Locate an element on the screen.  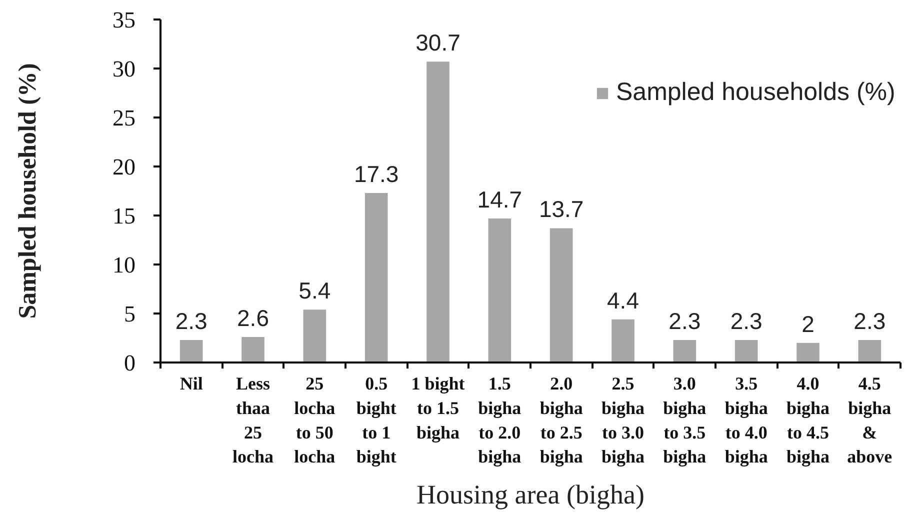
data-label: 2 is located at coordinates (808, 323).